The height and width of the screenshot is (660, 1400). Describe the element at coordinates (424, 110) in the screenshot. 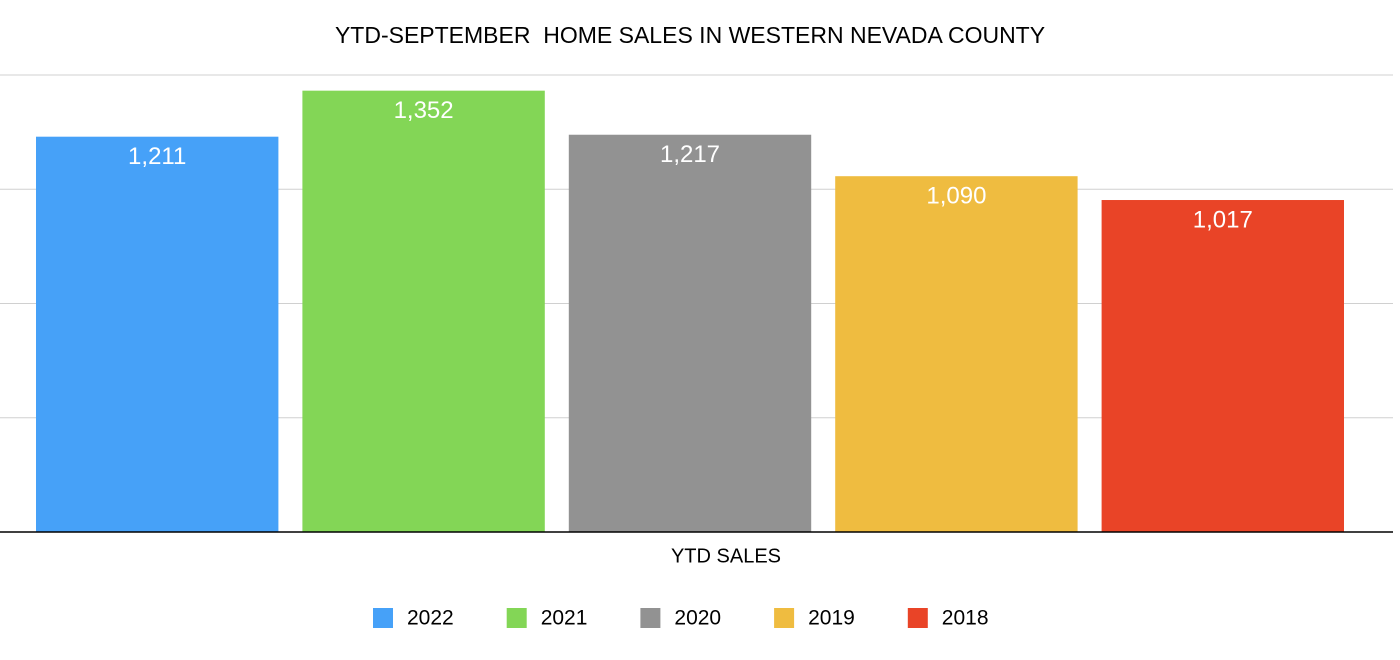

I see `data-label: 1,352` at that location.